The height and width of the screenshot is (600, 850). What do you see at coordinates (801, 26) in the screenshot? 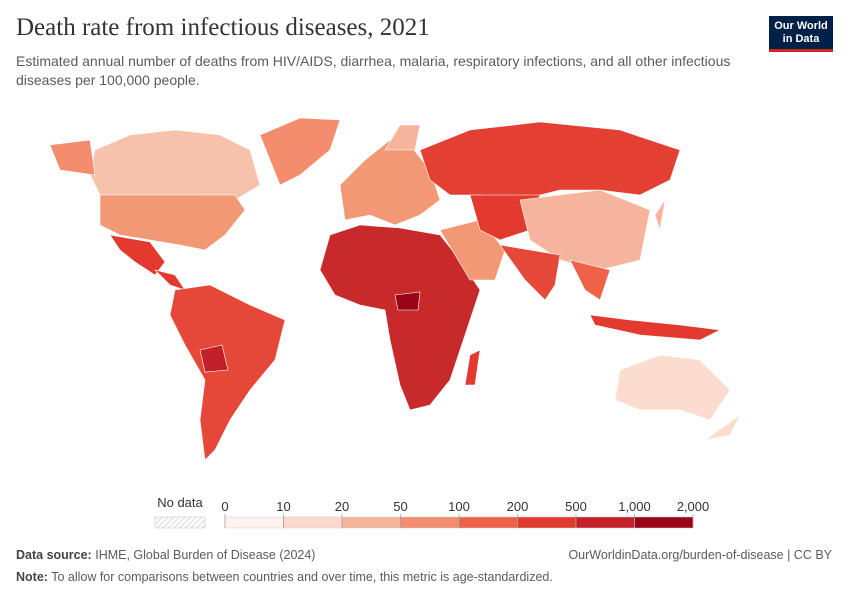
I see `logo-line: Our World` at bounding box center [801, 26].